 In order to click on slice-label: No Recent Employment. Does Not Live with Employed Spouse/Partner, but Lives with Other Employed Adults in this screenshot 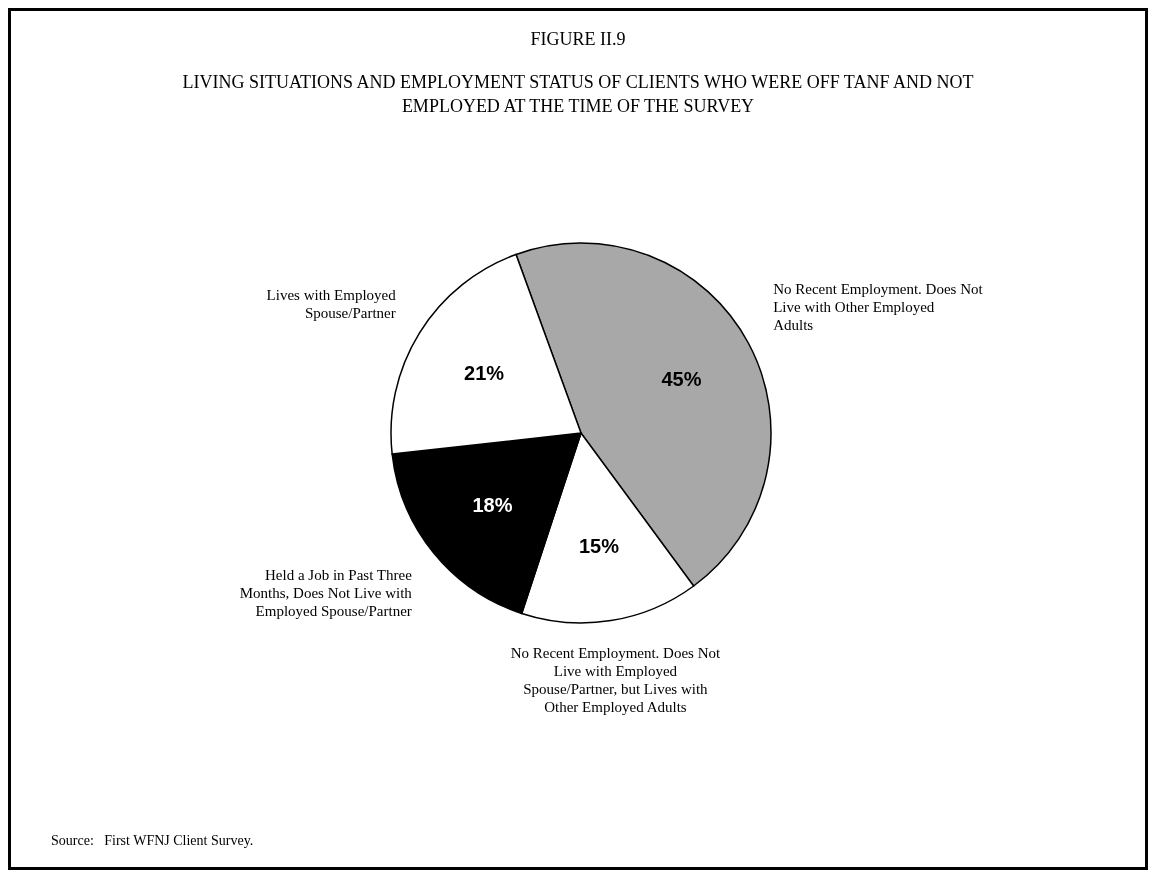, I will do `click(616, 680)`.